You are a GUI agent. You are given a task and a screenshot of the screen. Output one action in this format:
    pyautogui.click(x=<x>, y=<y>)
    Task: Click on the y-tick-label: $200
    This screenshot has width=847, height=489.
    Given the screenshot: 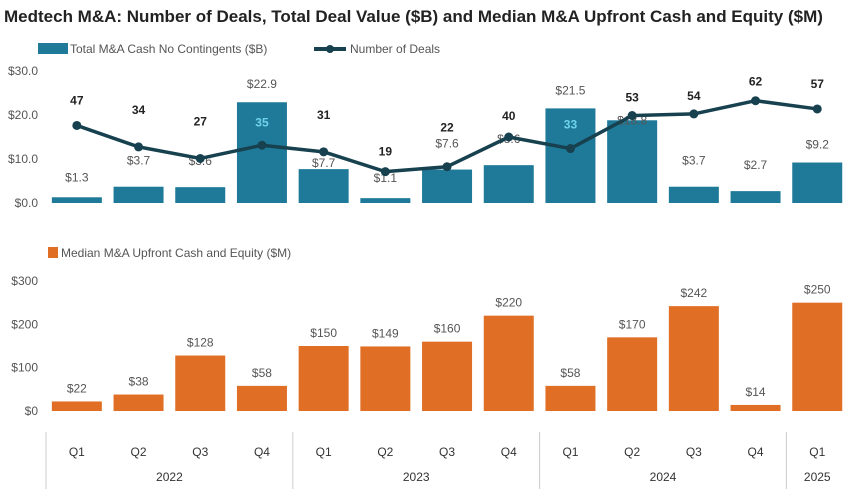 What is the action you would take?
    pyautogui.click(x=24, y=324)
    